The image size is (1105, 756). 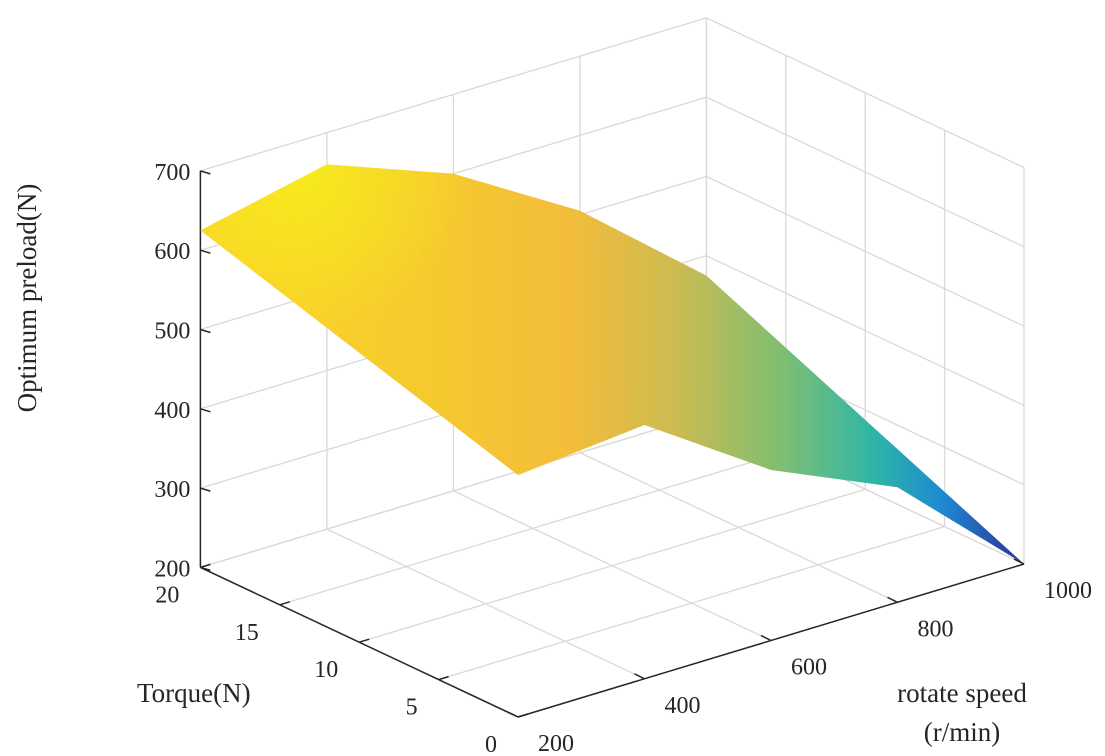 What do you see at coordinates (936, 629) in the screenshot?
I see `x-tick-label-800: 800` at bounding box center [936, 629].